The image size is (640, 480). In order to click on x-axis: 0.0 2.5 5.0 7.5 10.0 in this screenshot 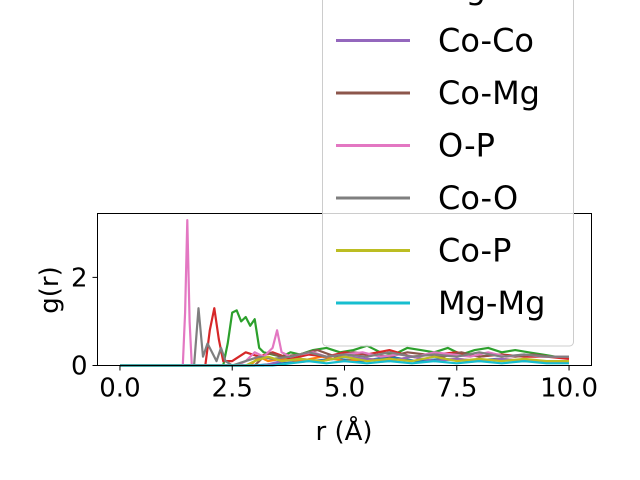, I will do `click(348, 384)`.